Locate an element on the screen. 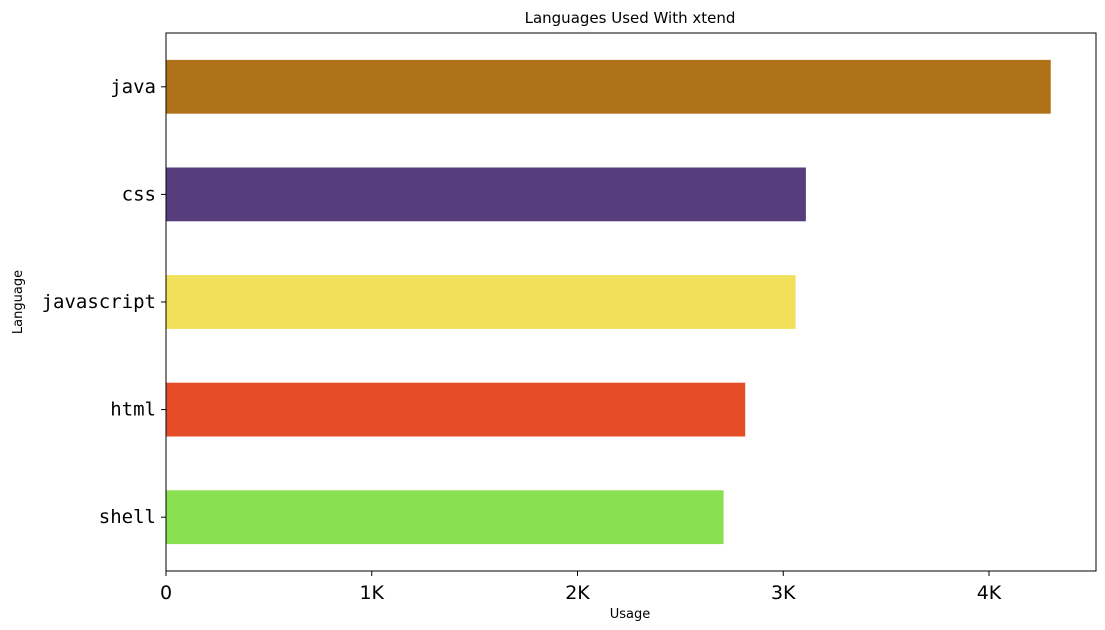  x-axis-ticks: 0 1K 2K 3K 4K is located at coordinates (581, 587).